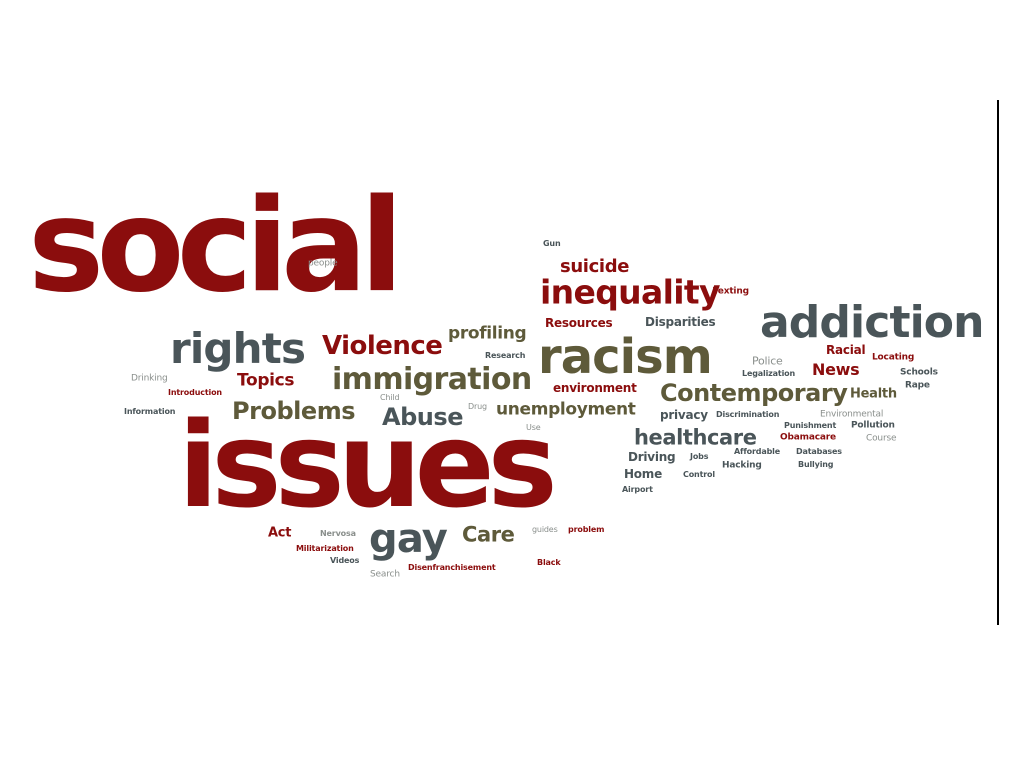 The height and width of the screenshot is (768, 1024). I want to click on word-racism: racism, so click(625, 357).